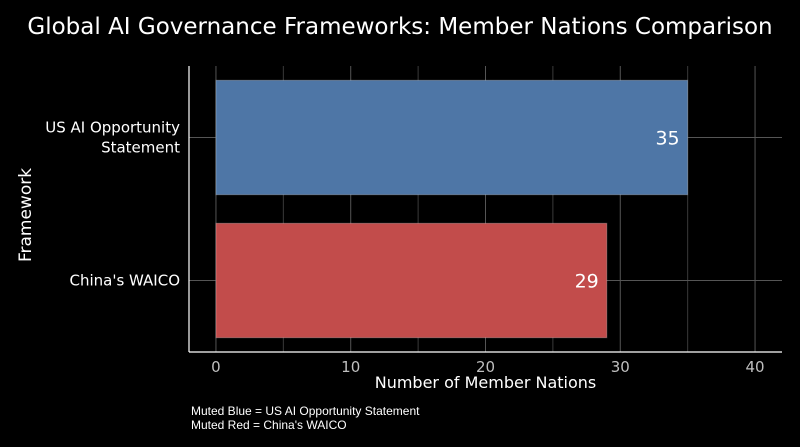 Image resolution: width=800 pixels, height=447 pixels. What do you see at coordinates (305, 411) in the screenshot?
I see `caption-line-blue: Muted Blue = US AI Opportunity Statement` at bounding box center [305, 411].